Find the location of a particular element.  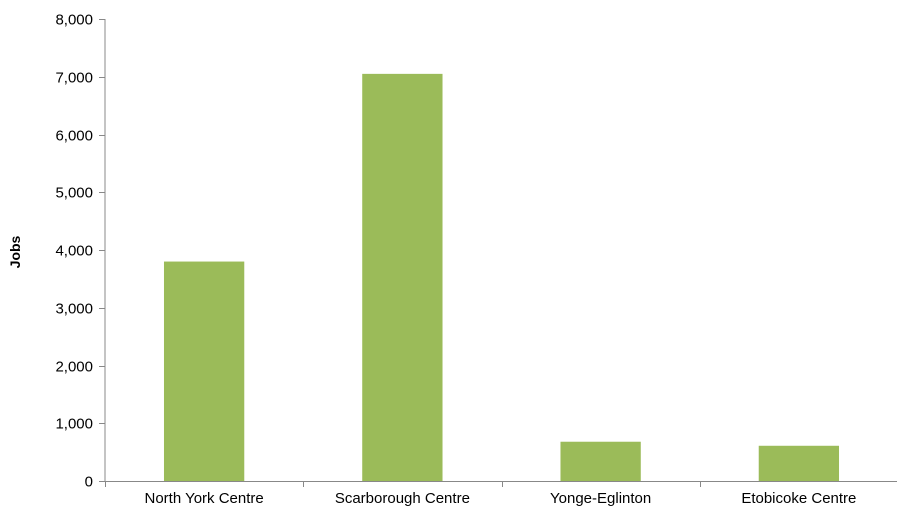

y-tick-label: 1,000 is located at coordinates (74, 424).